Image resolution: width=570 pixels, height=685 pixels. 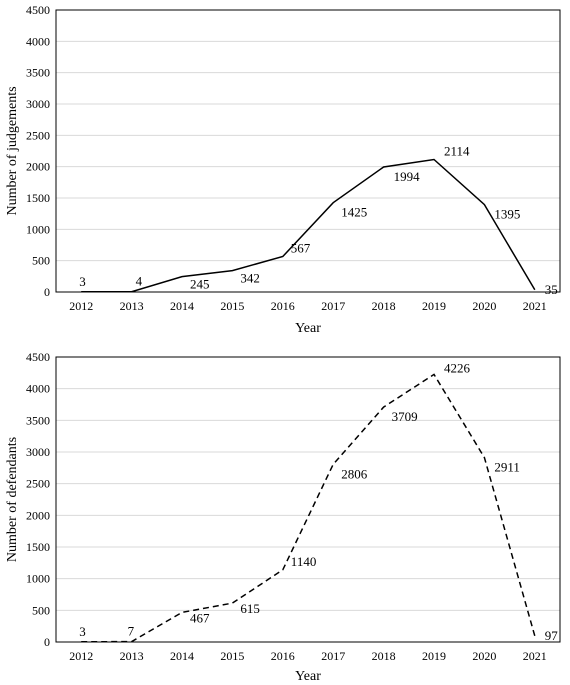 I want to click on data-label: 3709, so click(x=405, y=416).